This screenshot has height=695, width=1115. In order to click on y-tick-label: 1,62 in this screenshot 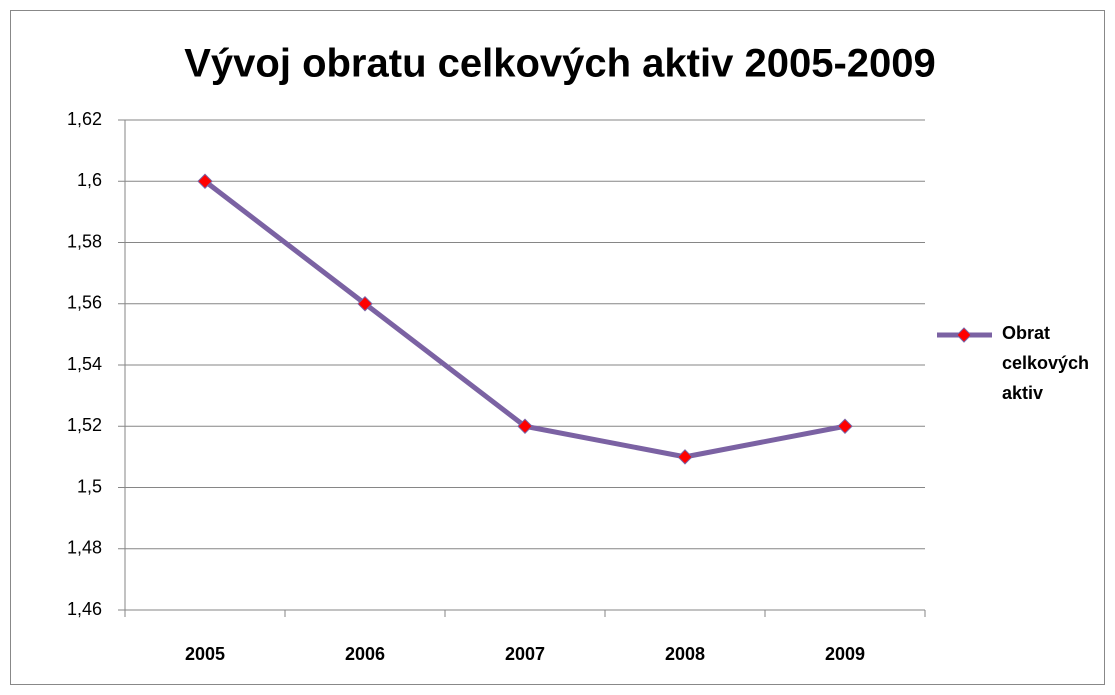, I will do `click(84, 119)`.